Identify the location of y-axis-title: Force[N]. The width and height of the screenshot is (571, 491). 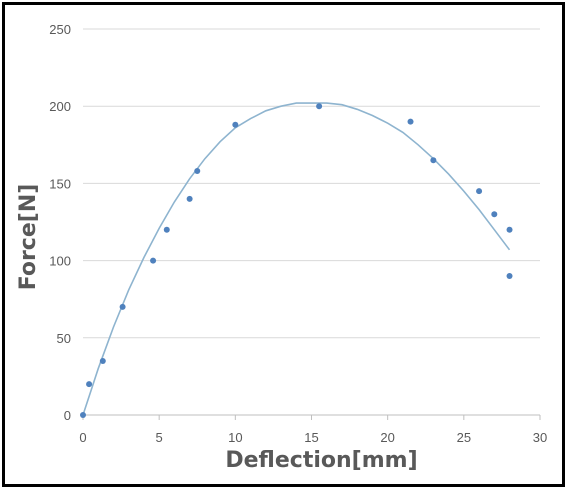
(28, 237).